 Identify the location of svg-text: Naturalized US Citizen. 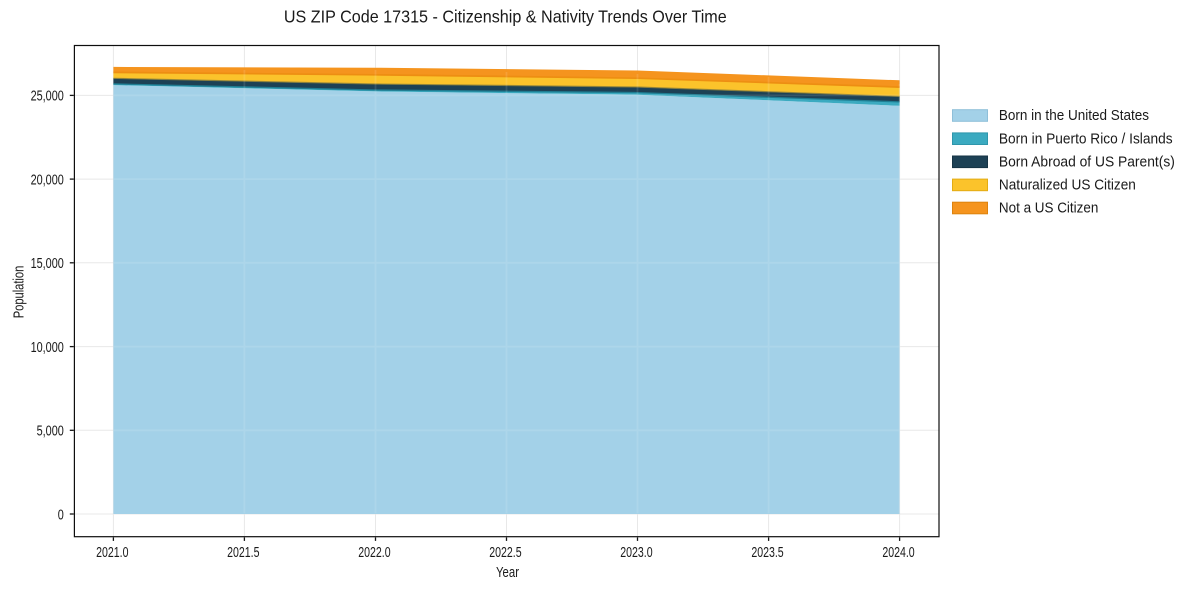
(1067, 185).